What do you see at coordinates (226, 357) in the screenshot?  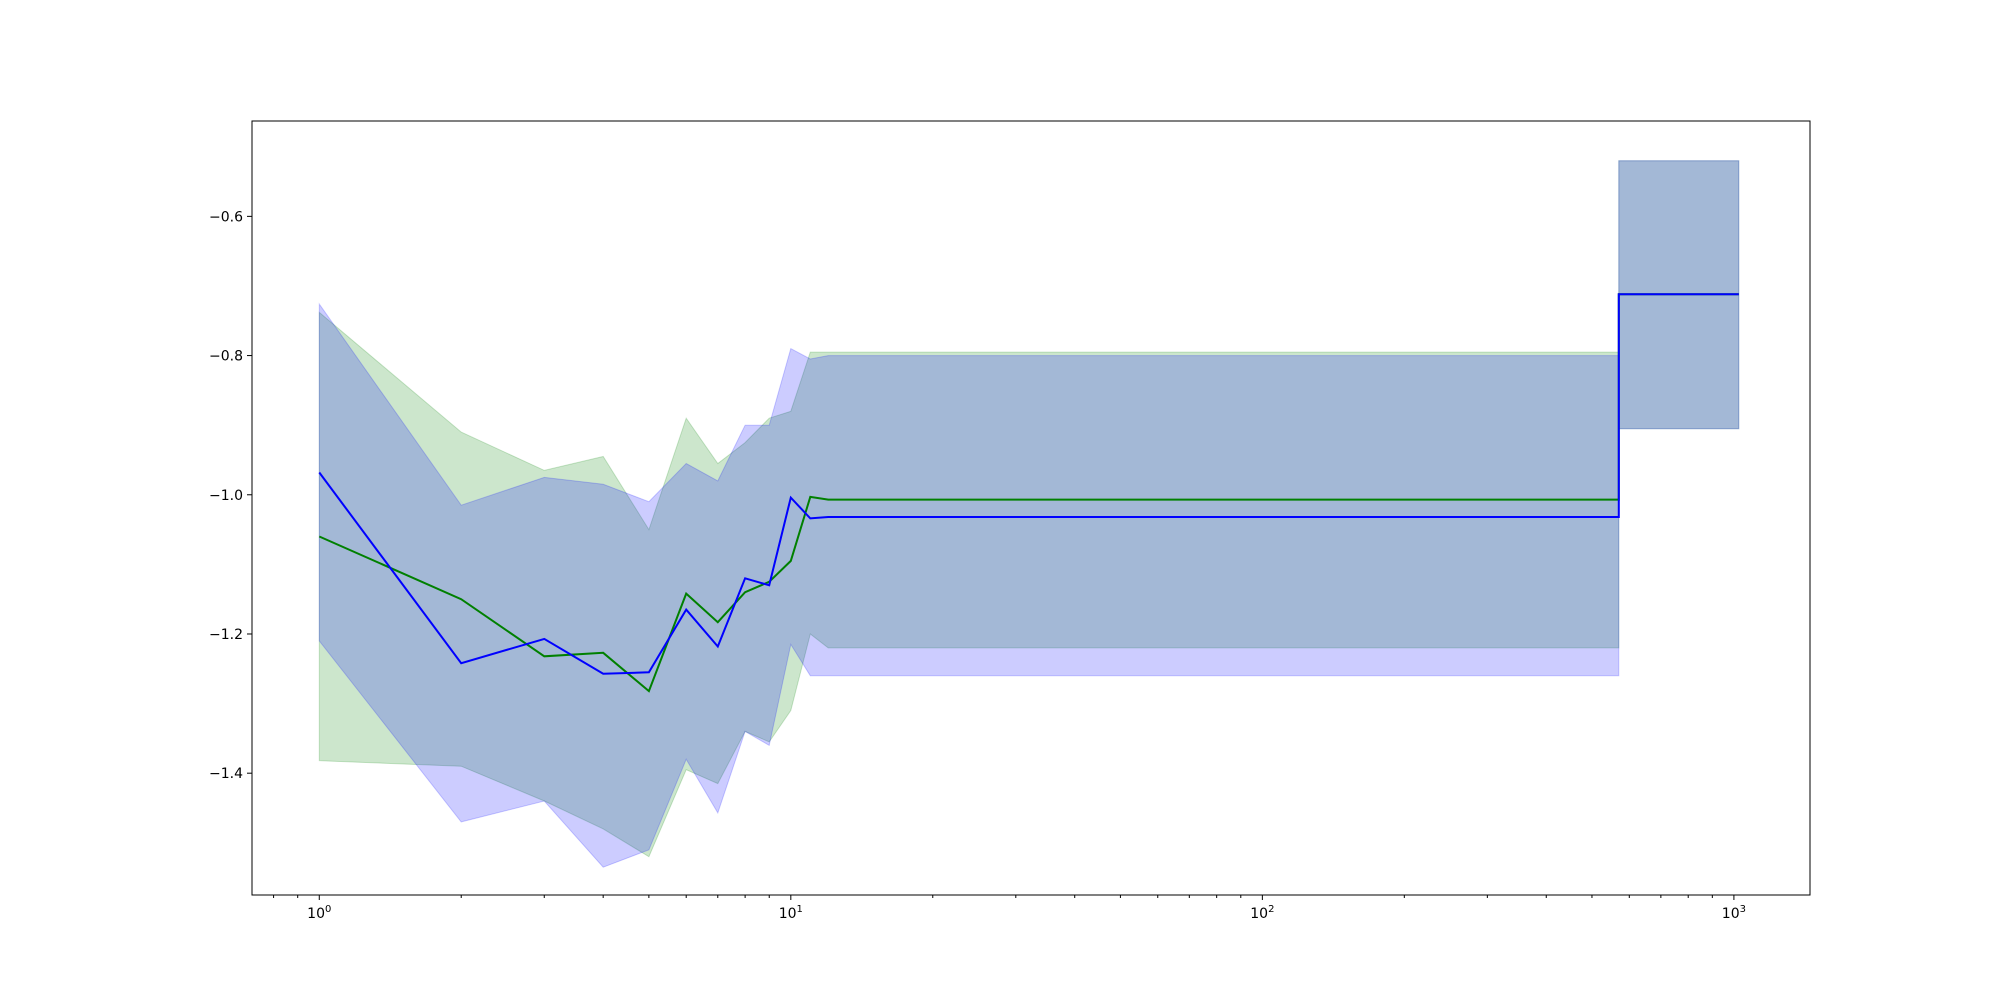 I see `y-tick-label: −0.8` at bounding box center [226, 357].